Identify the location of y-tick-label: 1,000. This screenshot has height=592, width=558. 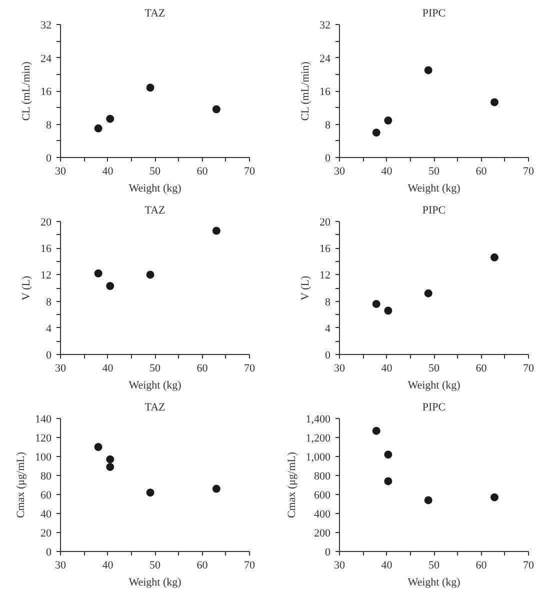
(318, 458).